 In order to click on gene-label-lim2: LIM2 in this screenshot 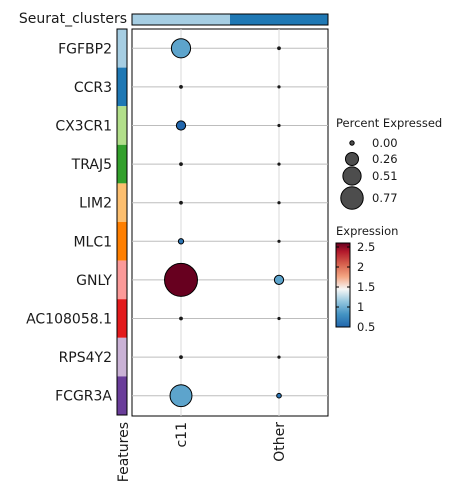, I will do `click(95, 204)`.